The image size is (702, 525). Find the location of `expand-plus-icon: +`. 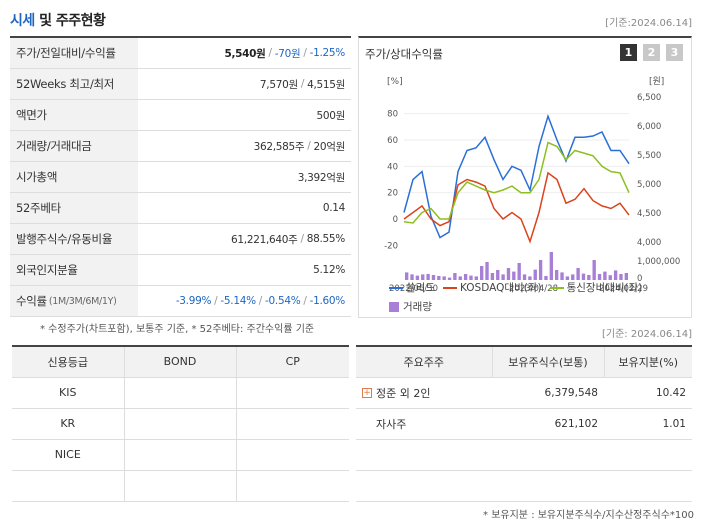

expand-plus-icon: + is located at coordinates (367, 392).